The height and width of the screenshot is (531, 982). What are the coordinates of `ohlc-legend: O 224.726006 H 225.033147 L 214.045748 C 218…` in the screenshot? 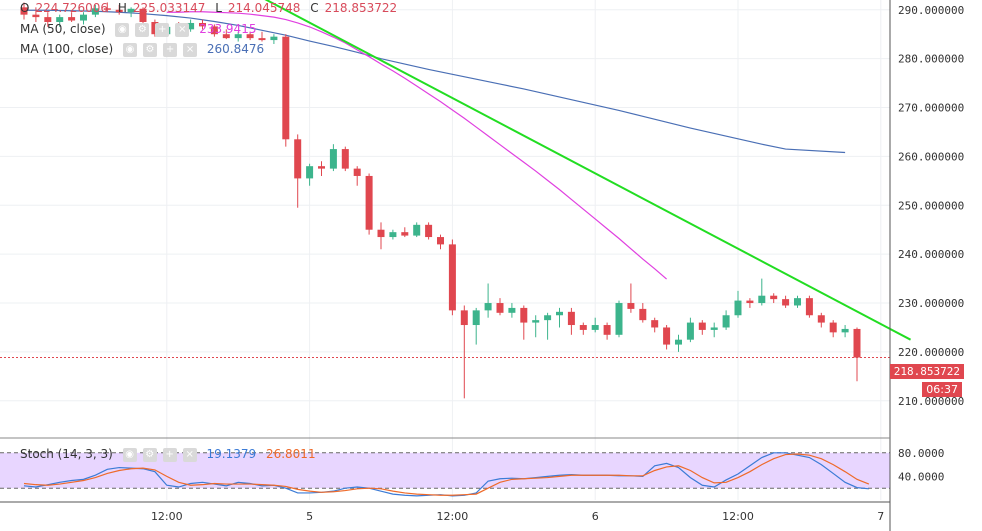 It's located at (211, 8).